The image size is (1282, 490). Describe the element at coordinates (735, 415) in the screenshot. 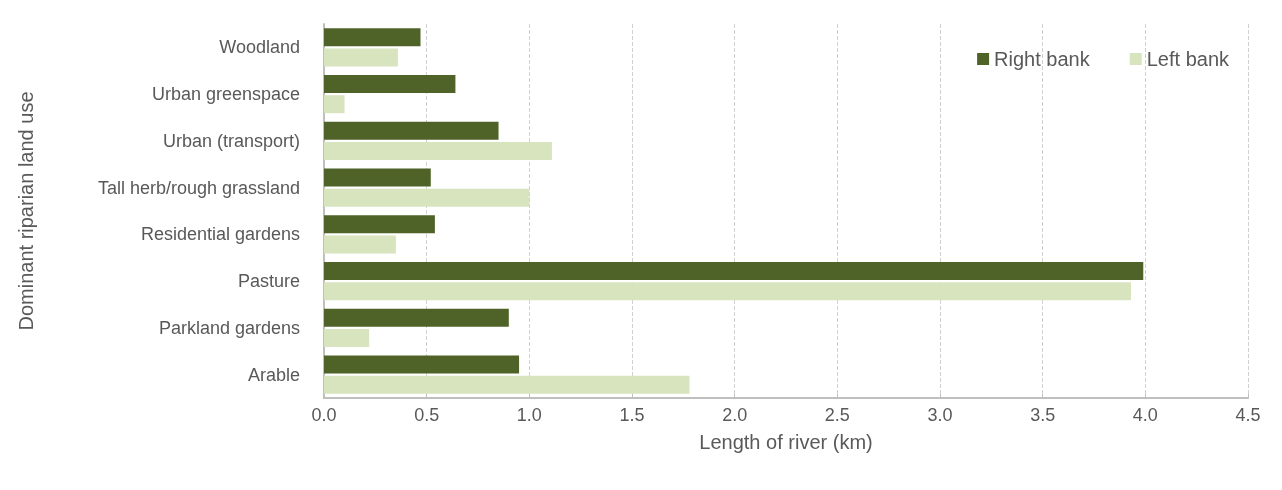

I see `x-tick-label: 2.0` at that location.